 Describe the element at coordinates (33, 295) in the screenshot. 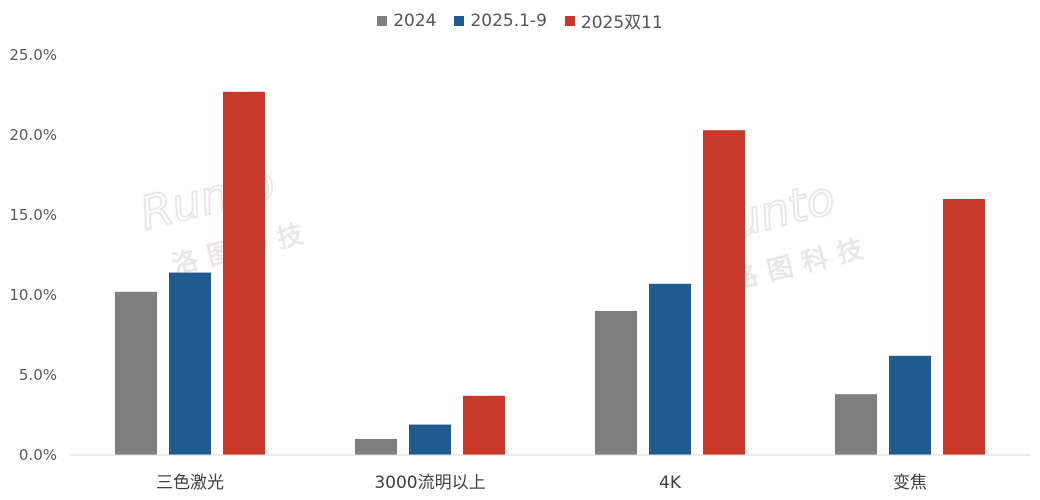

I see `y-tick-label: 10.0%` at that location.